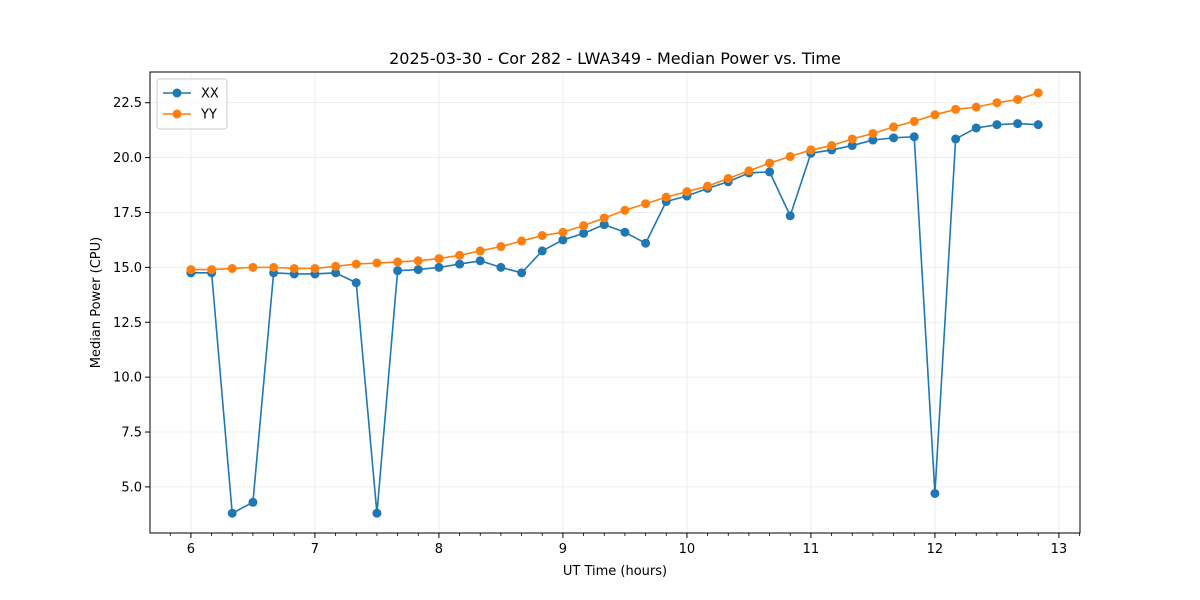 The width and height of the screenshot is (1200, 600). What do you see at coordinates (127, 268) in the screenshot?
I see `y-tick-label: 15.0` at bounding box center [127, 268].